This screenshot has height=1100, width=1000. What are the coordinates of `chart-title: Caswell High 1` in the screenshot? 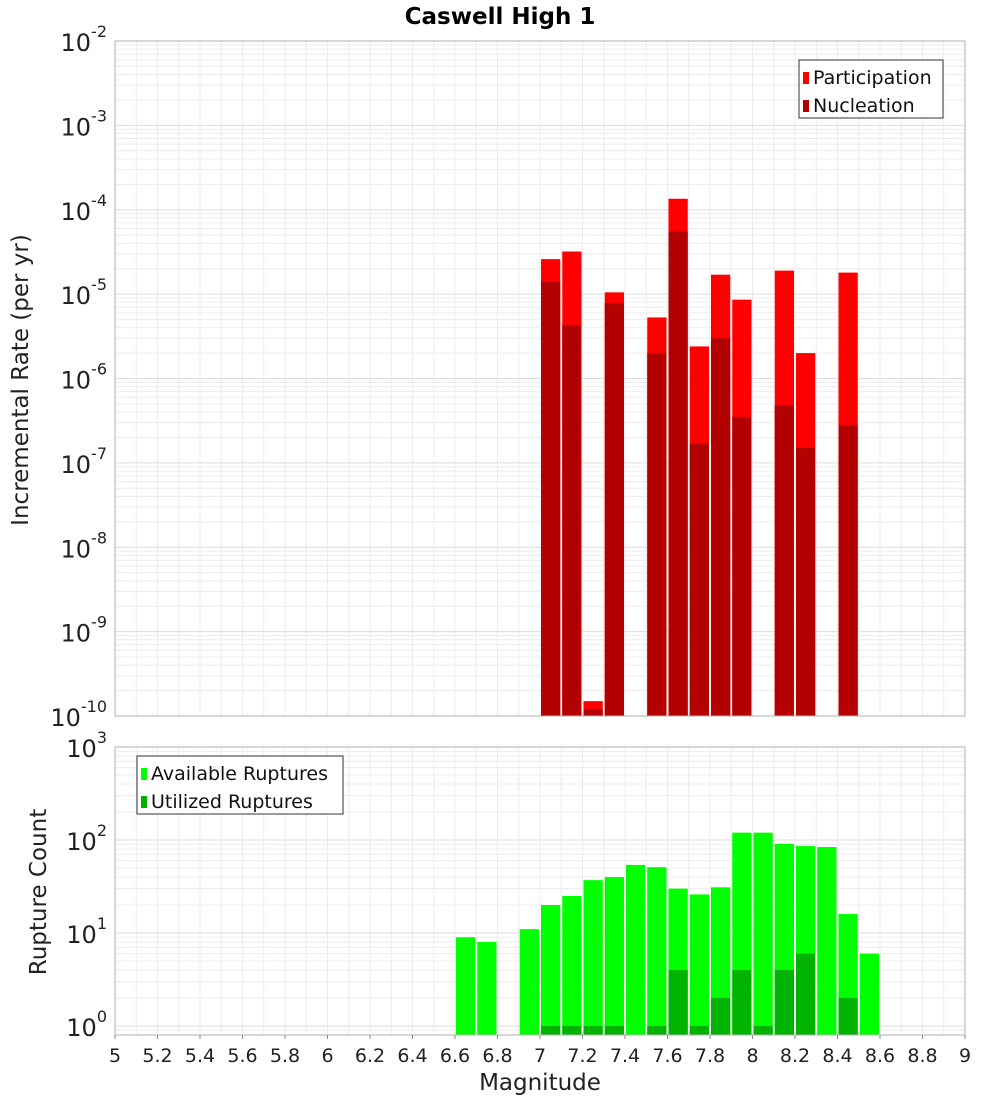 It's located at (500, 17).